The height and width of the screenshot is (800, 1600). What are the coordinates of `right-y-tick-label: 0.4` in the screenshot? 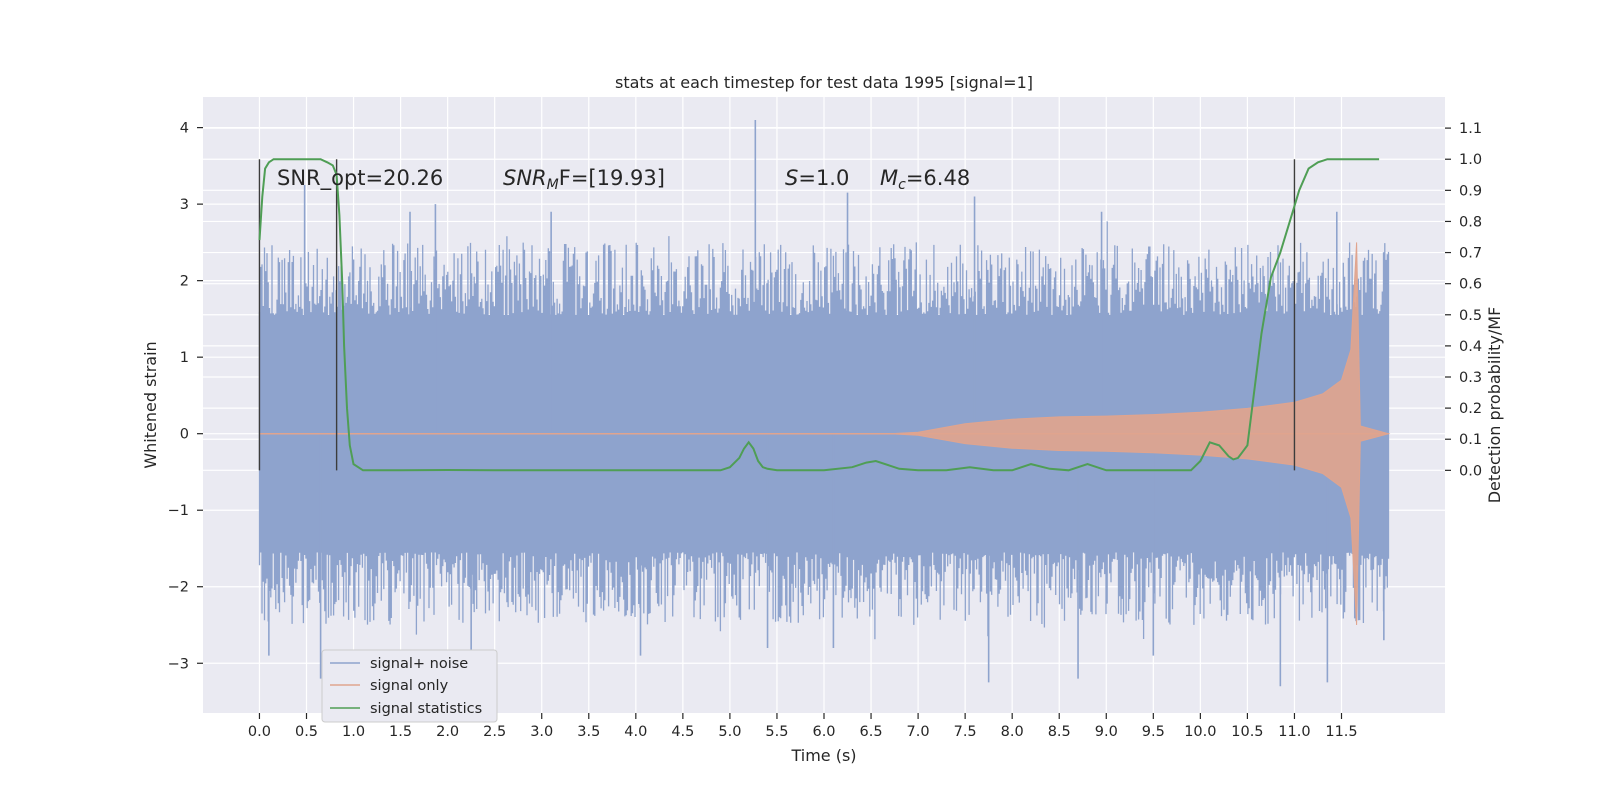 It's located at (1470, 347).